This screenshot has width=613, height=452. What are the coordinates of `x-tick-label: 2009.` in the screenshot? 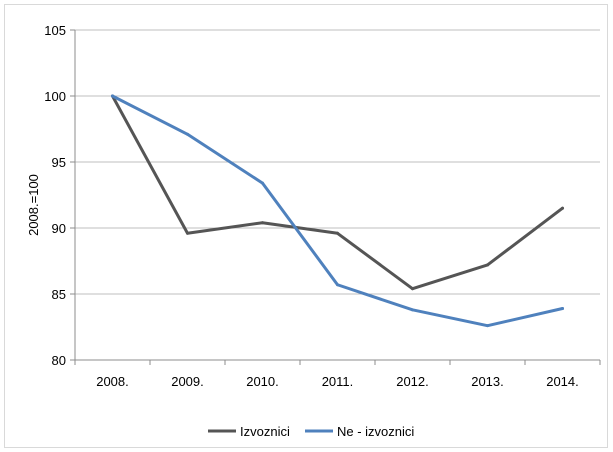 It's located at (187, 381).